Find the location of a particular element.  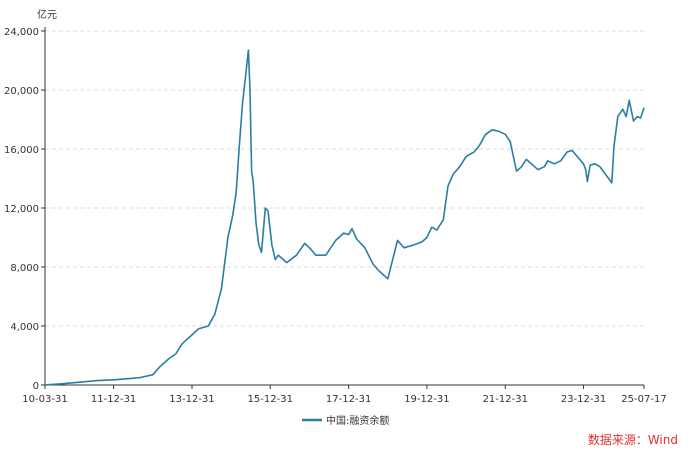

y-tick-label: 24,000 is located at coordinates (21, 32).